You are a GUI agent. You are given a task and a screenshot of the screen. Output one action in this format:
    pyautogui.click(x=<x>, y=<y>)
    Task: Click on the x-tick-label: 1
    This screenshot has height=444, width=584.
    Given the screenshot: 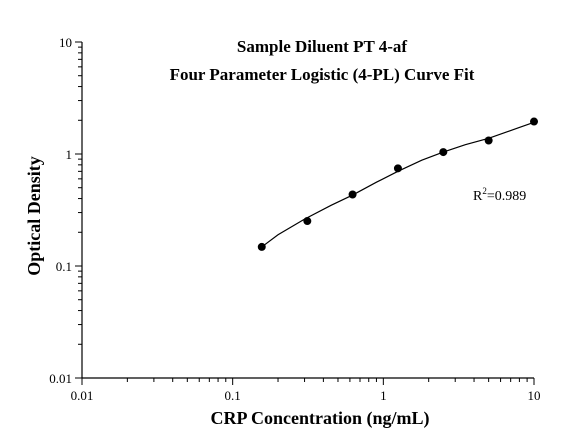 What is the action you would take?
    pyautogui.click(x=383, y=395)
    